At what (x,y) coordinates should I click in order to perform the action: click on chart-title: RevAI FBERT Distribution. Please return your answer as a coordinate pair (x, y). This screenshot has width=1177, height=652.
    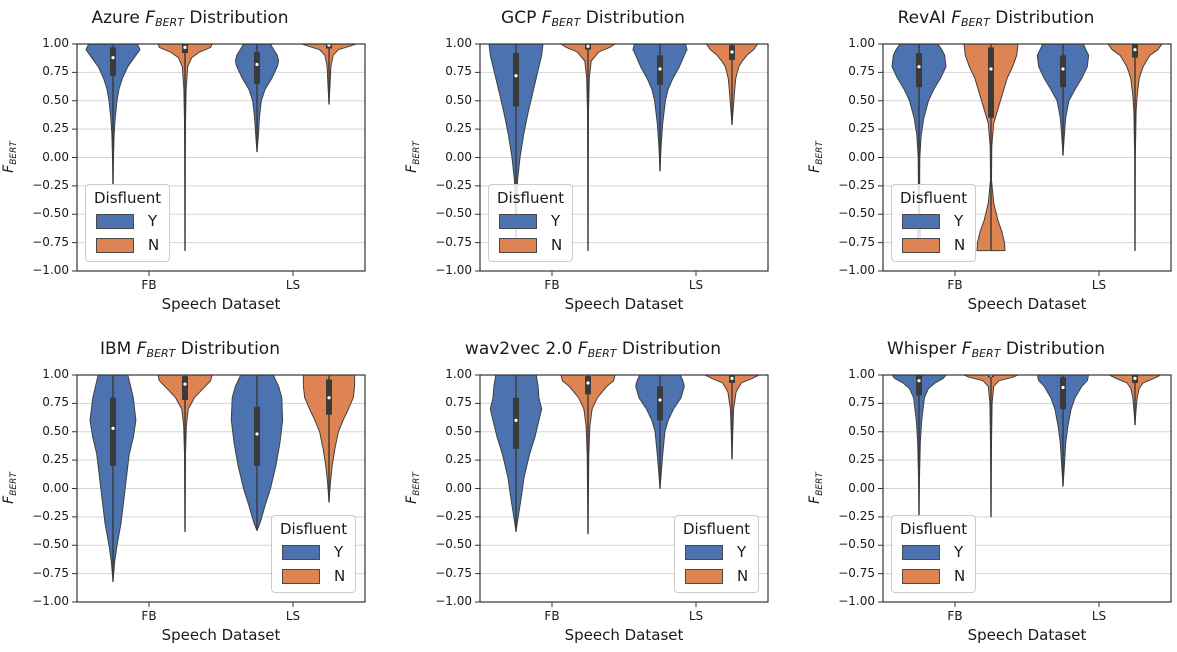
    Looking at the image, I should click on (991, 18).